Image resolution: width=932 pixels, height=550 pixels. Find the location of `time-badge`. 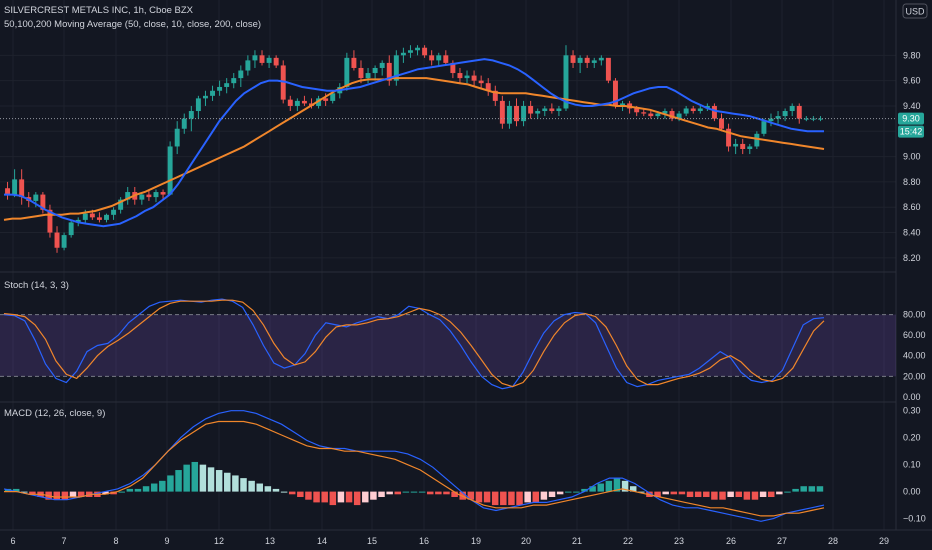

time-badge is located at coordinates (911, 131).